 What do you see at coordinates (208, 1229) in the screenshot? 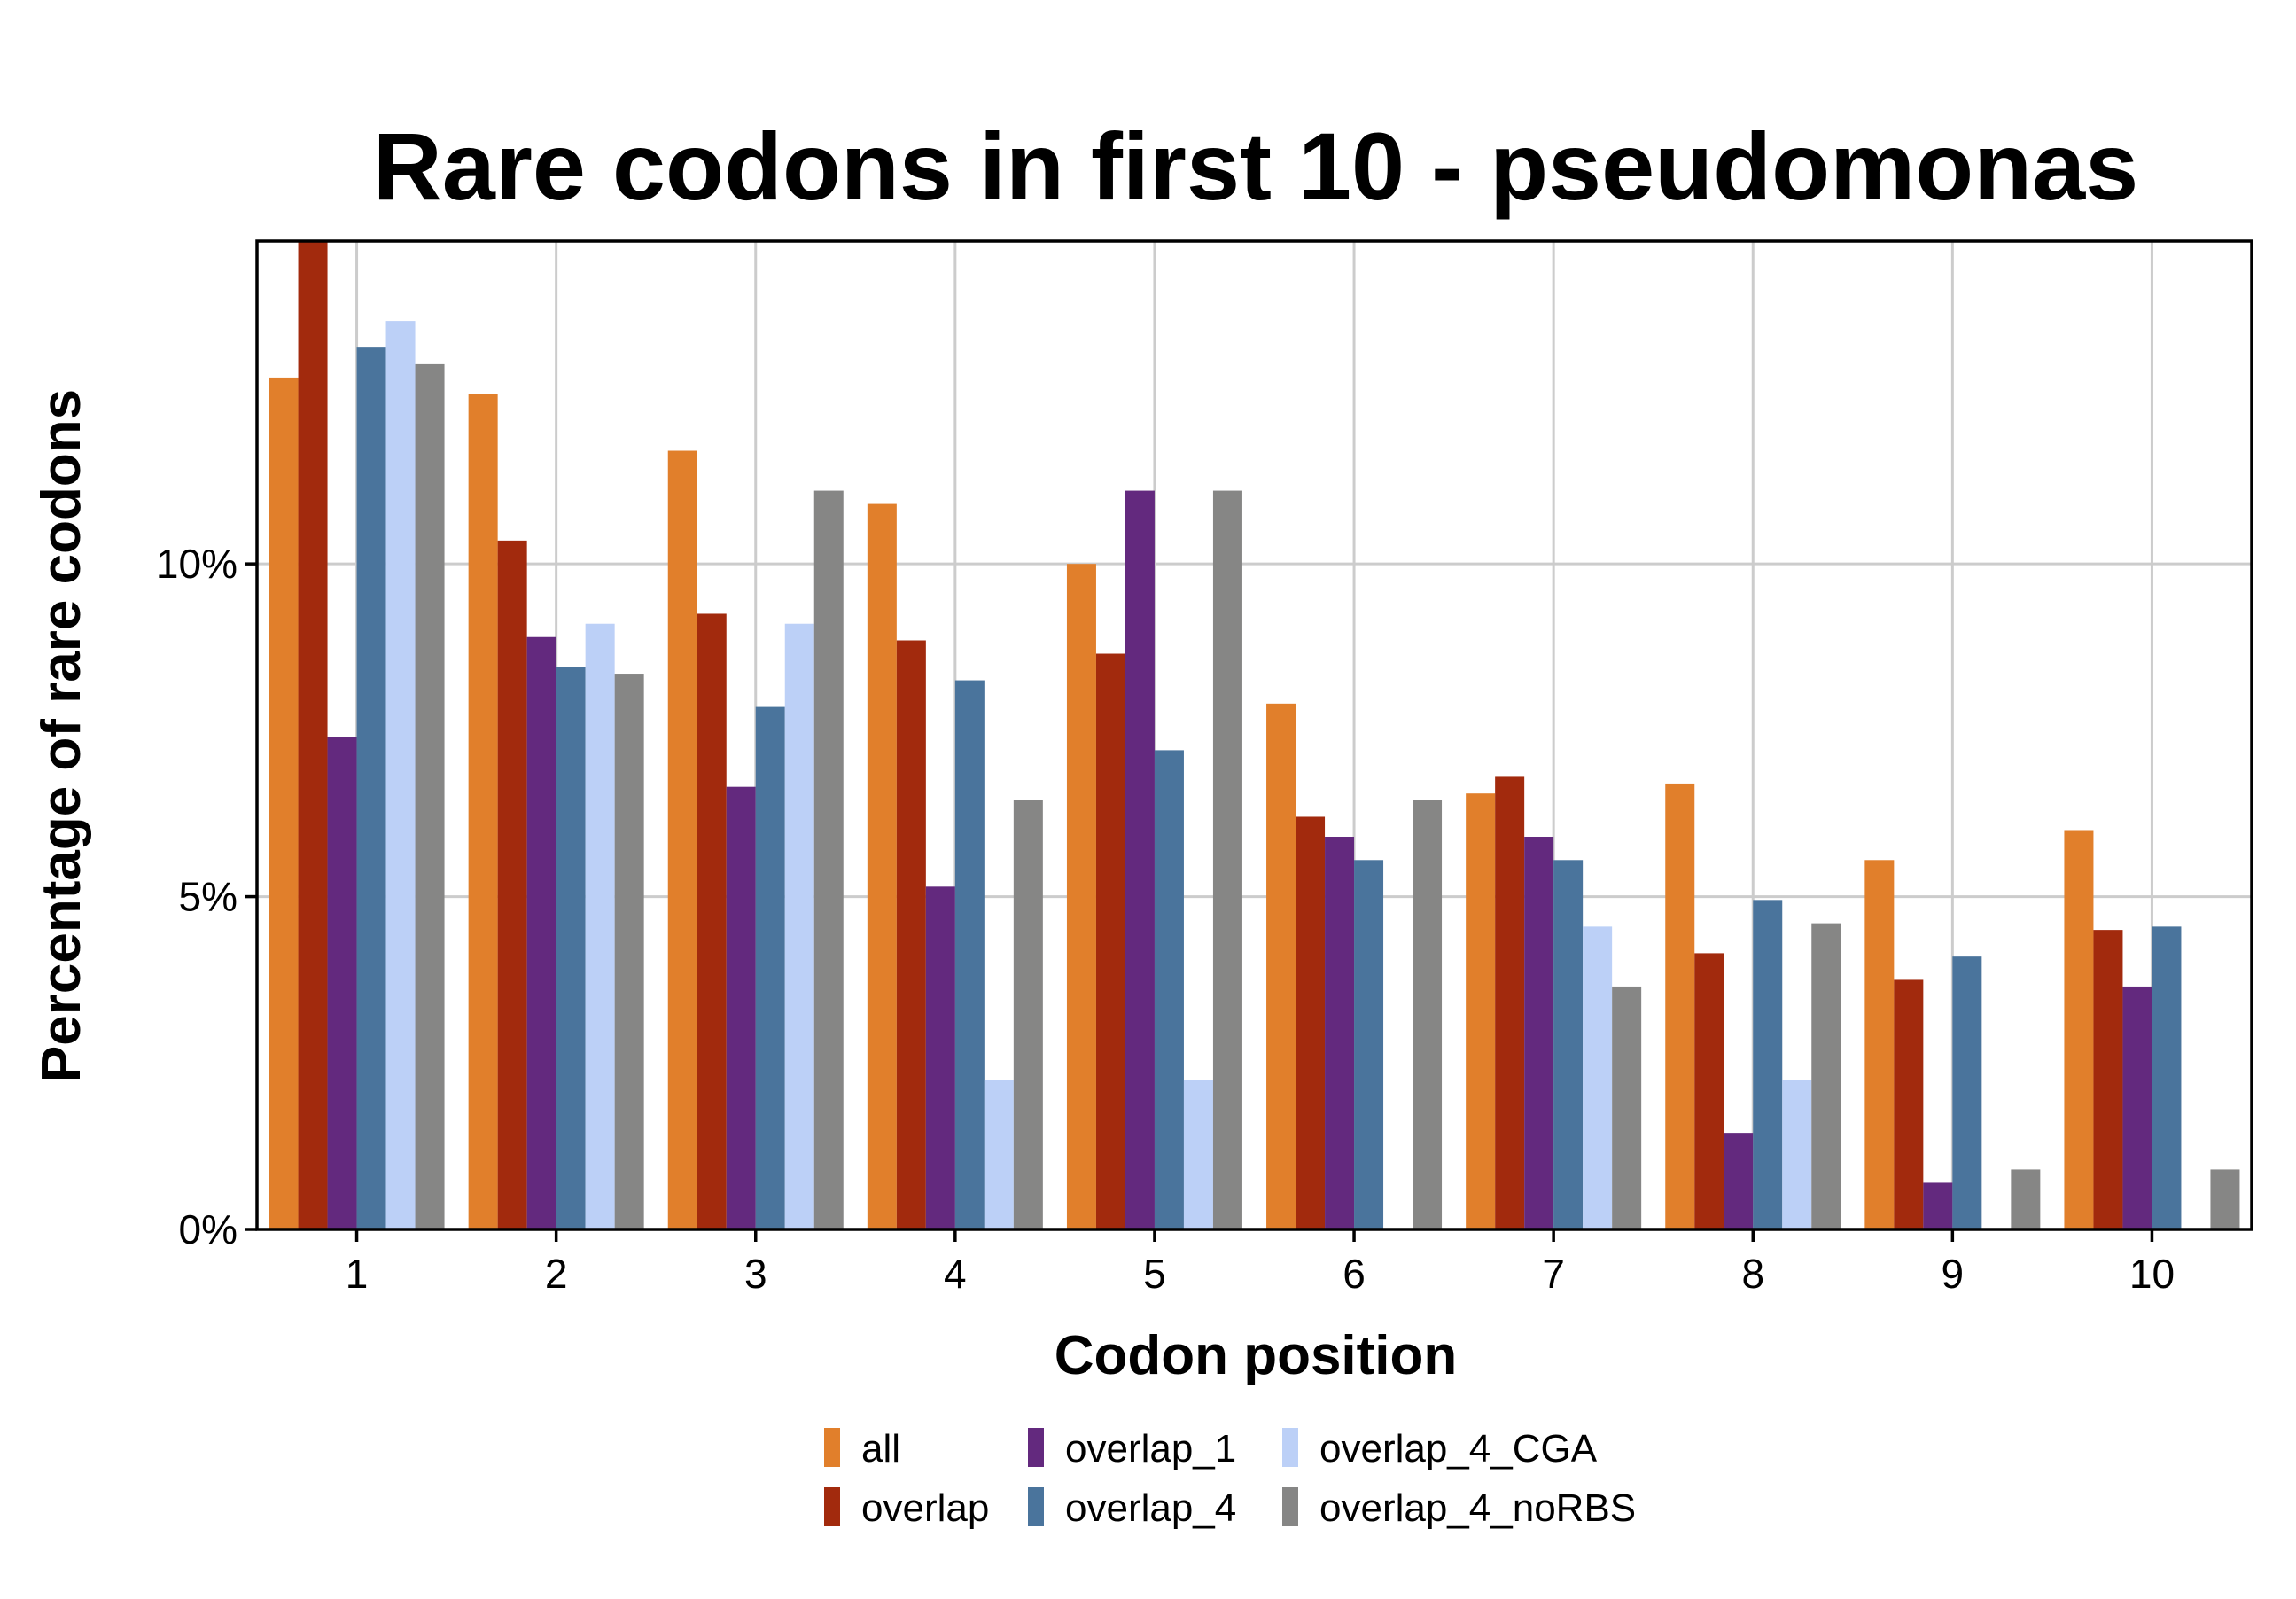
I see `y-tick-label: 0%` at bounding box center [208, 1229].